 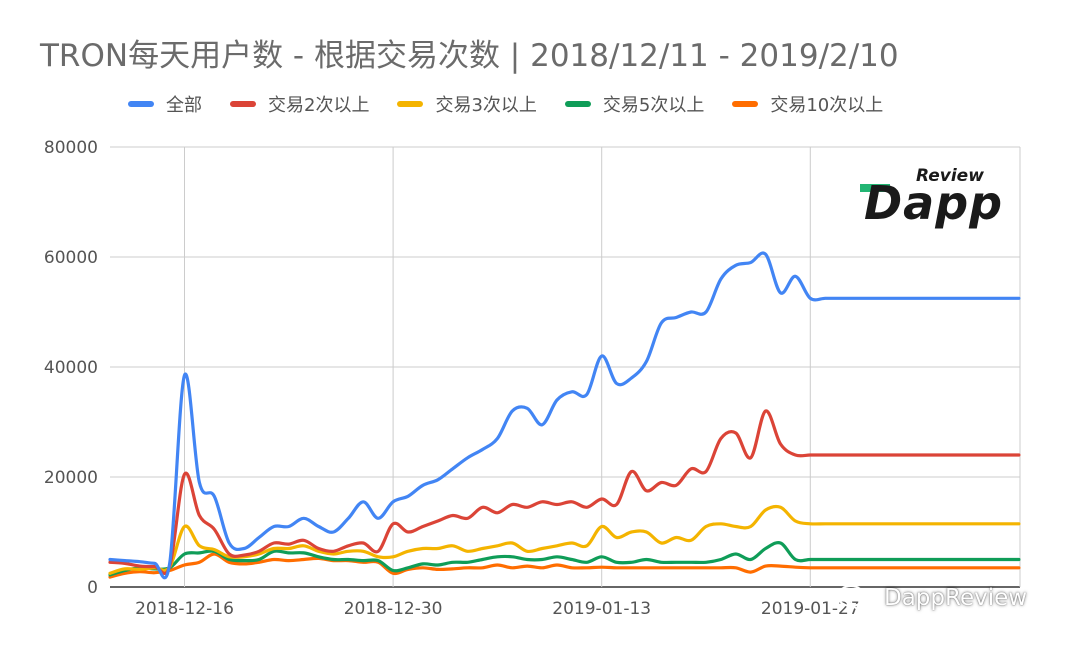 I want to click on legend-item: 交易10次以上, so click(x=807, y=104).